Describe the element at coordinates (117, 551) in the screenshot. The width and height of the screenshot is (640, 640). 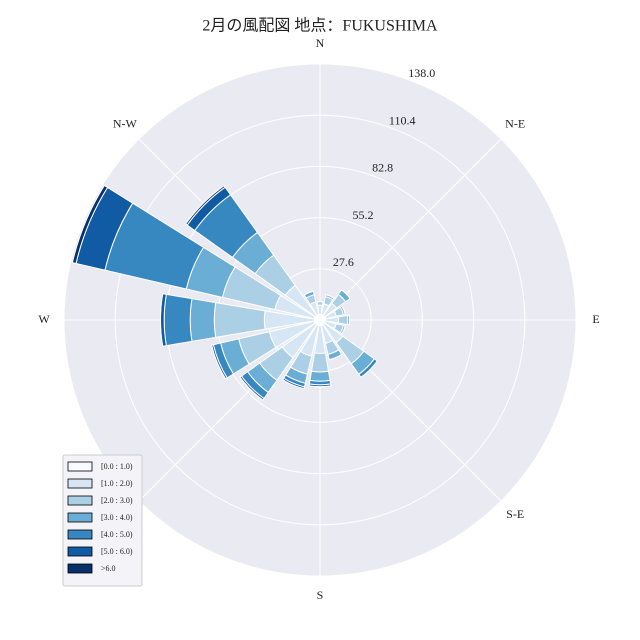
I see `legend-label: [5.0 : 6.0)` at that location.